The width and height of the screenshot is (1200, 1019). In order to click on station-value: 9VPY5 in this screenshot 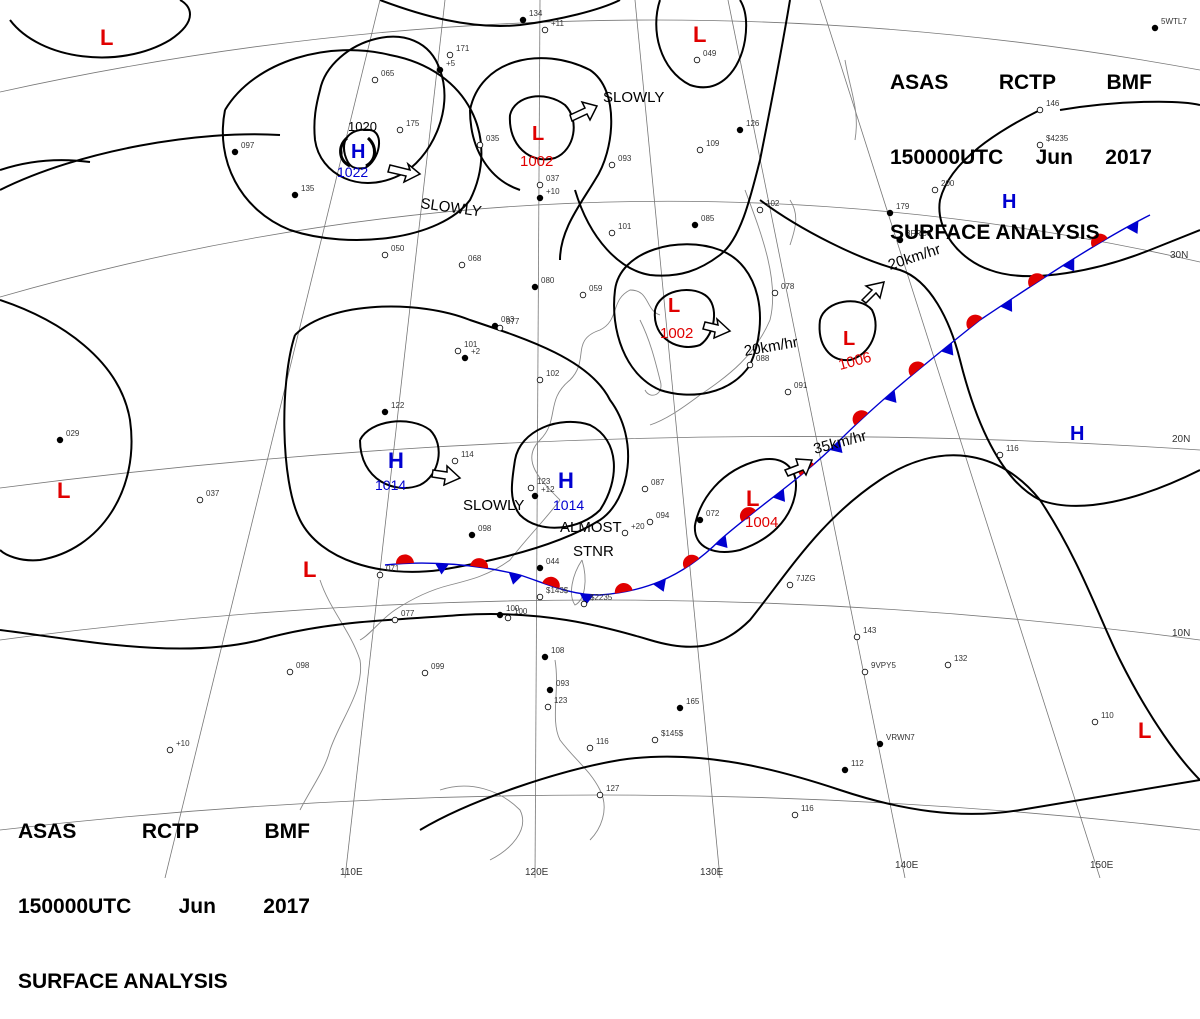, I will do `click(883, 665)`.